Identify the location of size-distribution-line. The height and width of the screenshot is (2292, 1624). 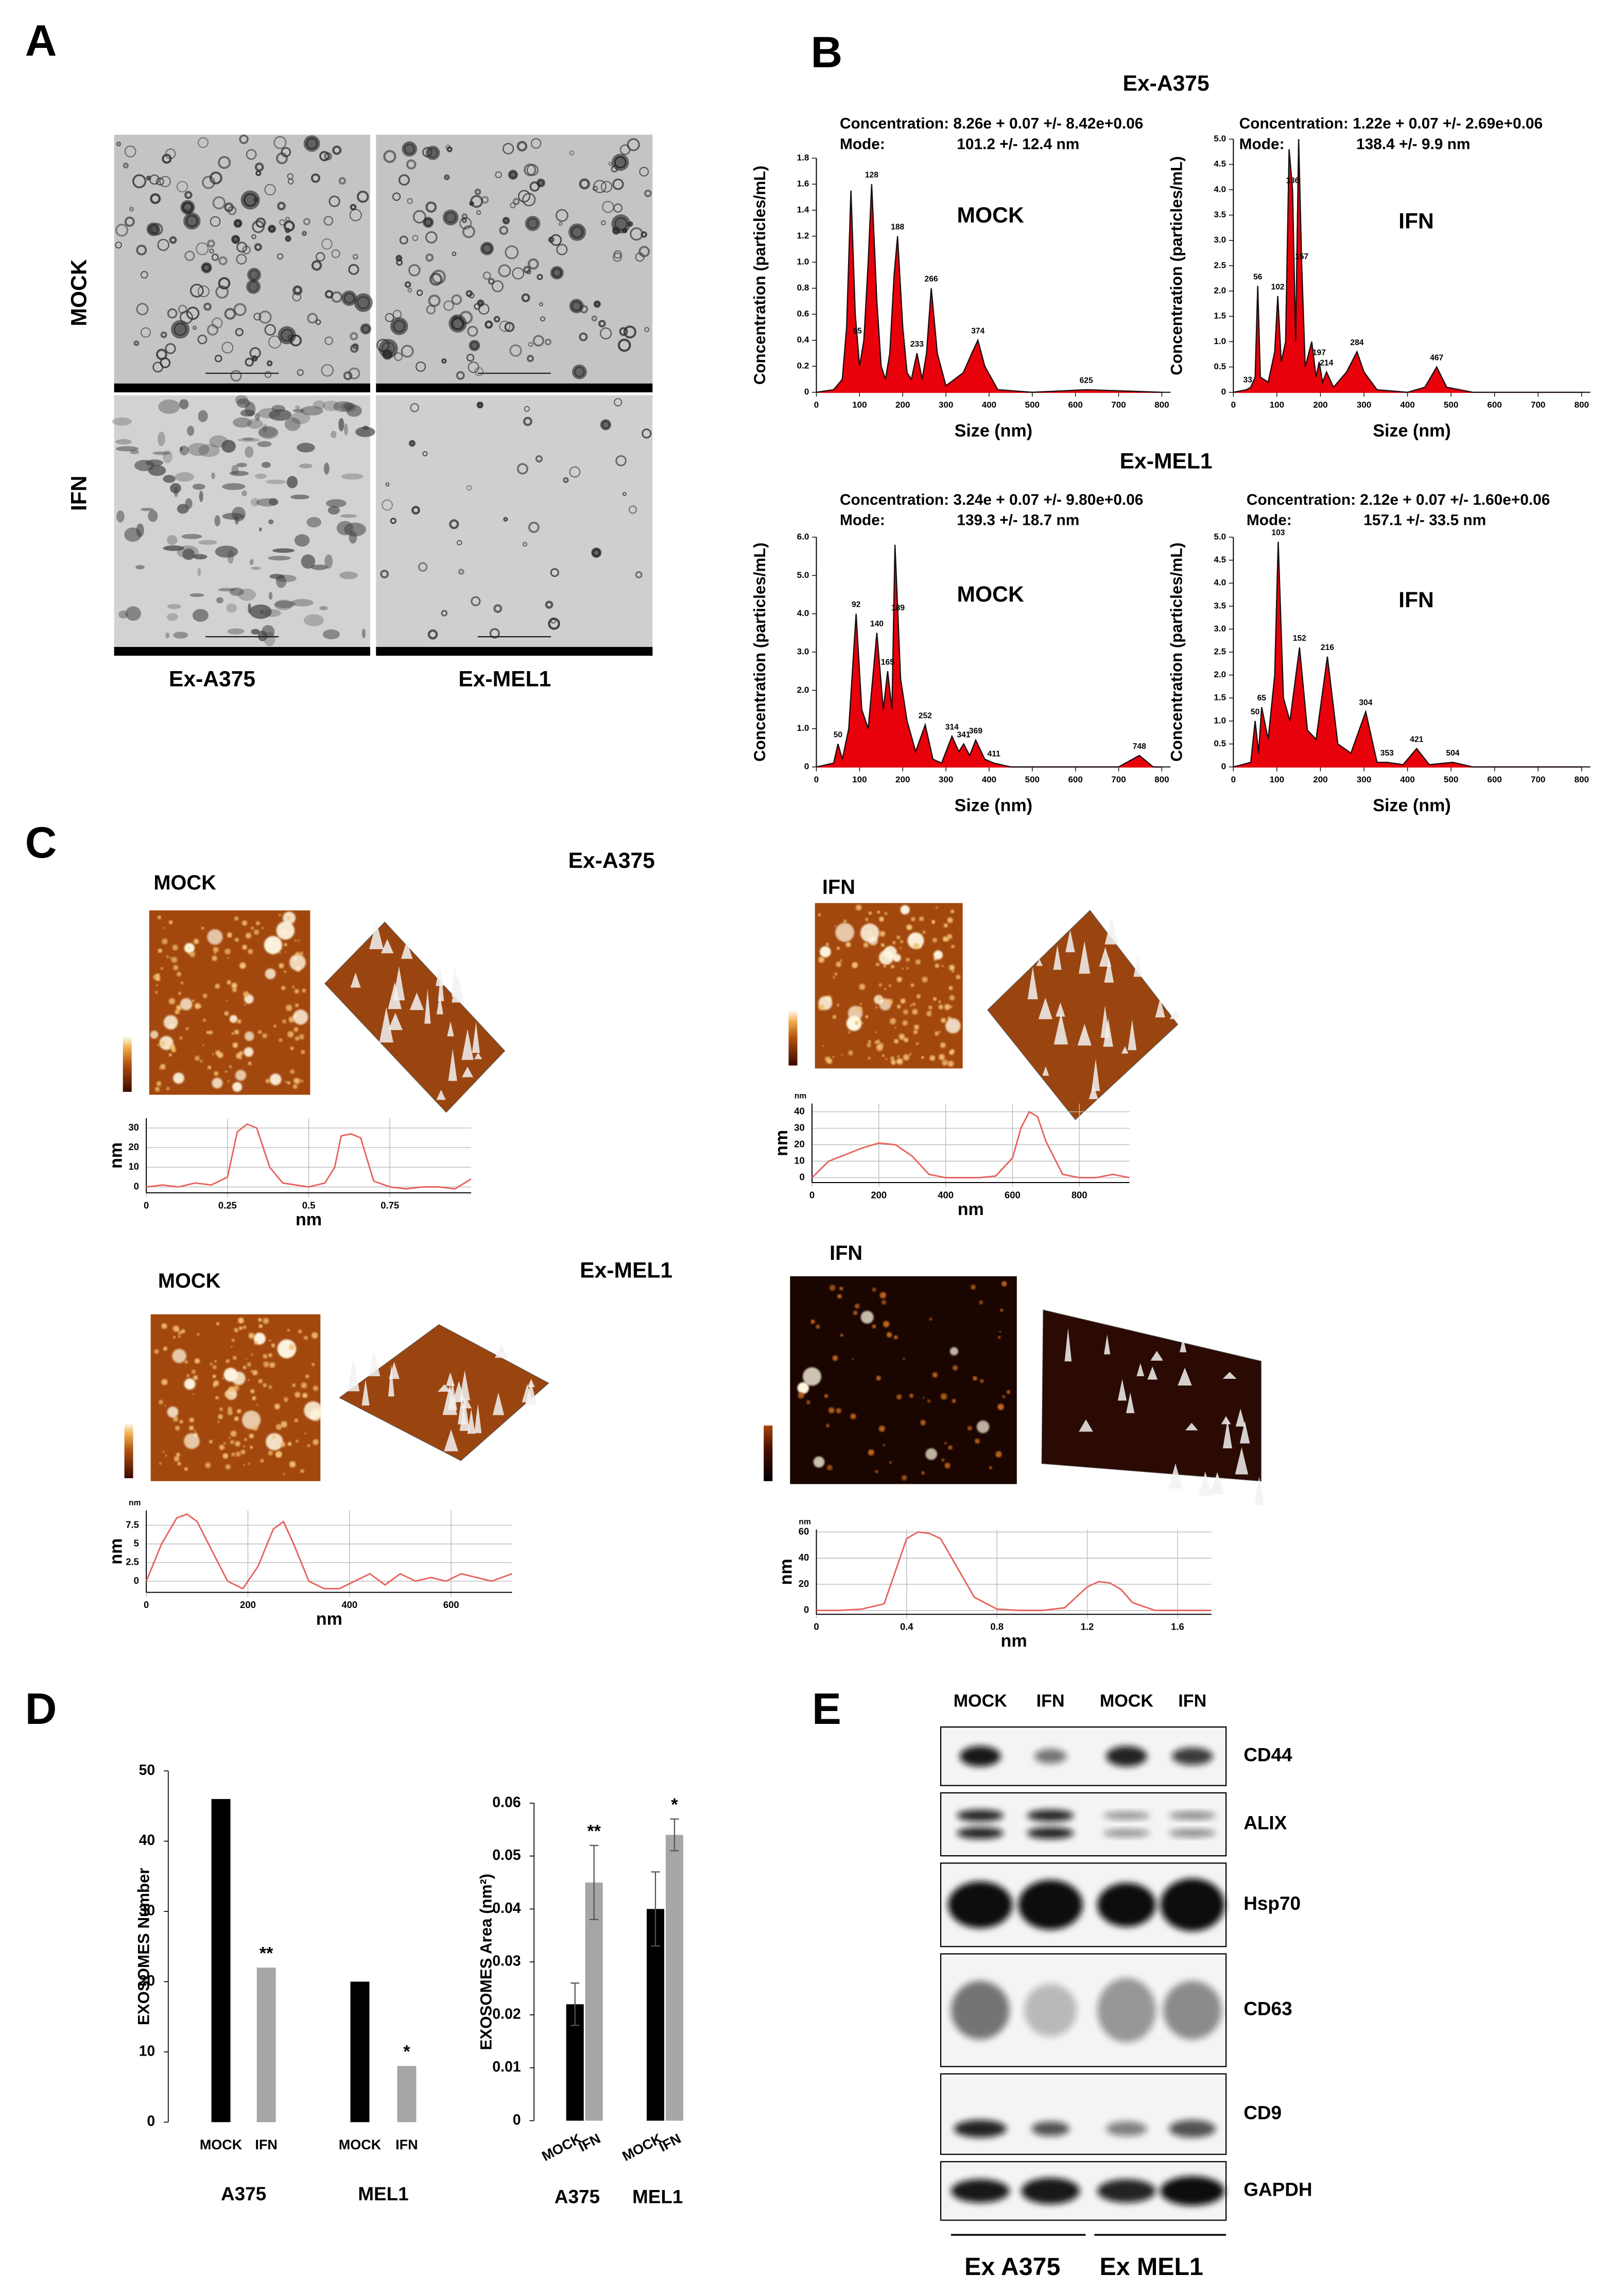
(989, 656).